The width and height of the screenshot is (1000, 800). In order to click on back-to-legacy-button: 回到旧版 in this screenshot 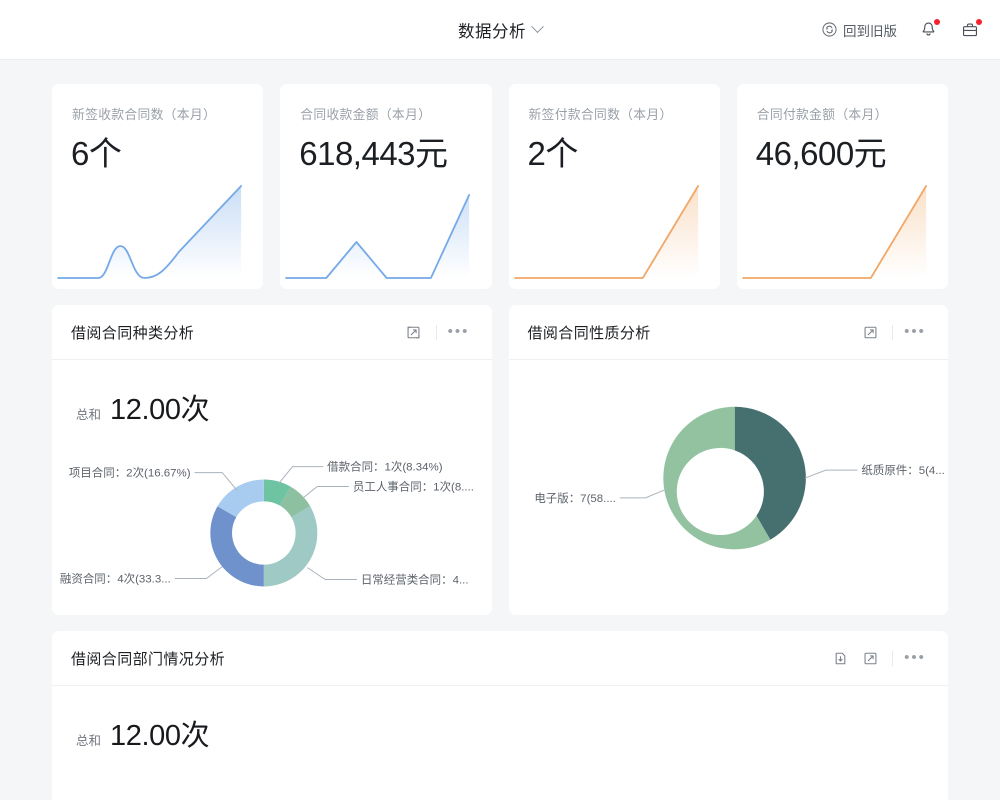, I will do `click(859, 30)`.